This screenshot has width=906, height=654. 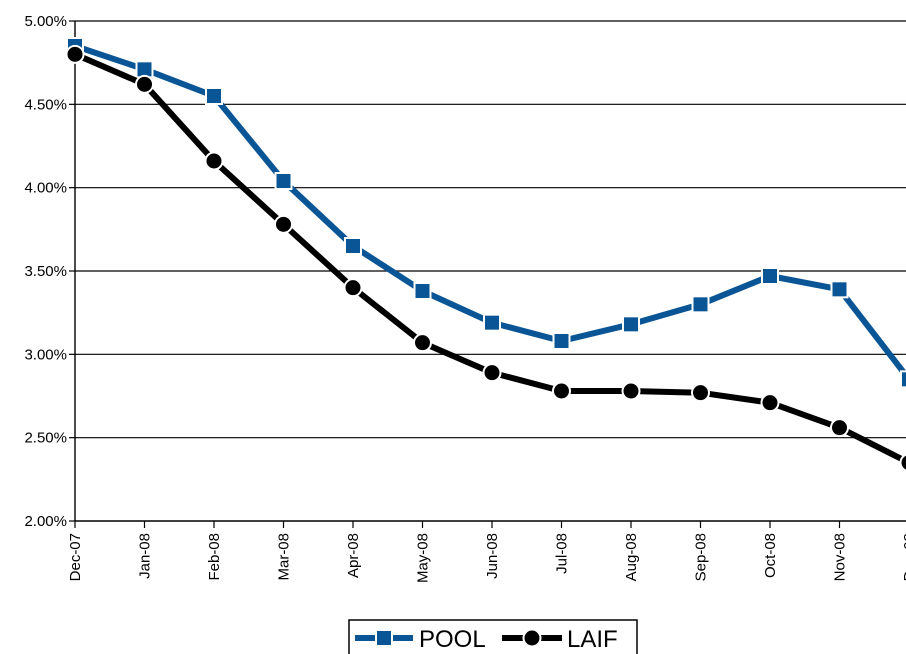 I want to click on x-tick-label: Oct-08, so click(x=770, y=555).